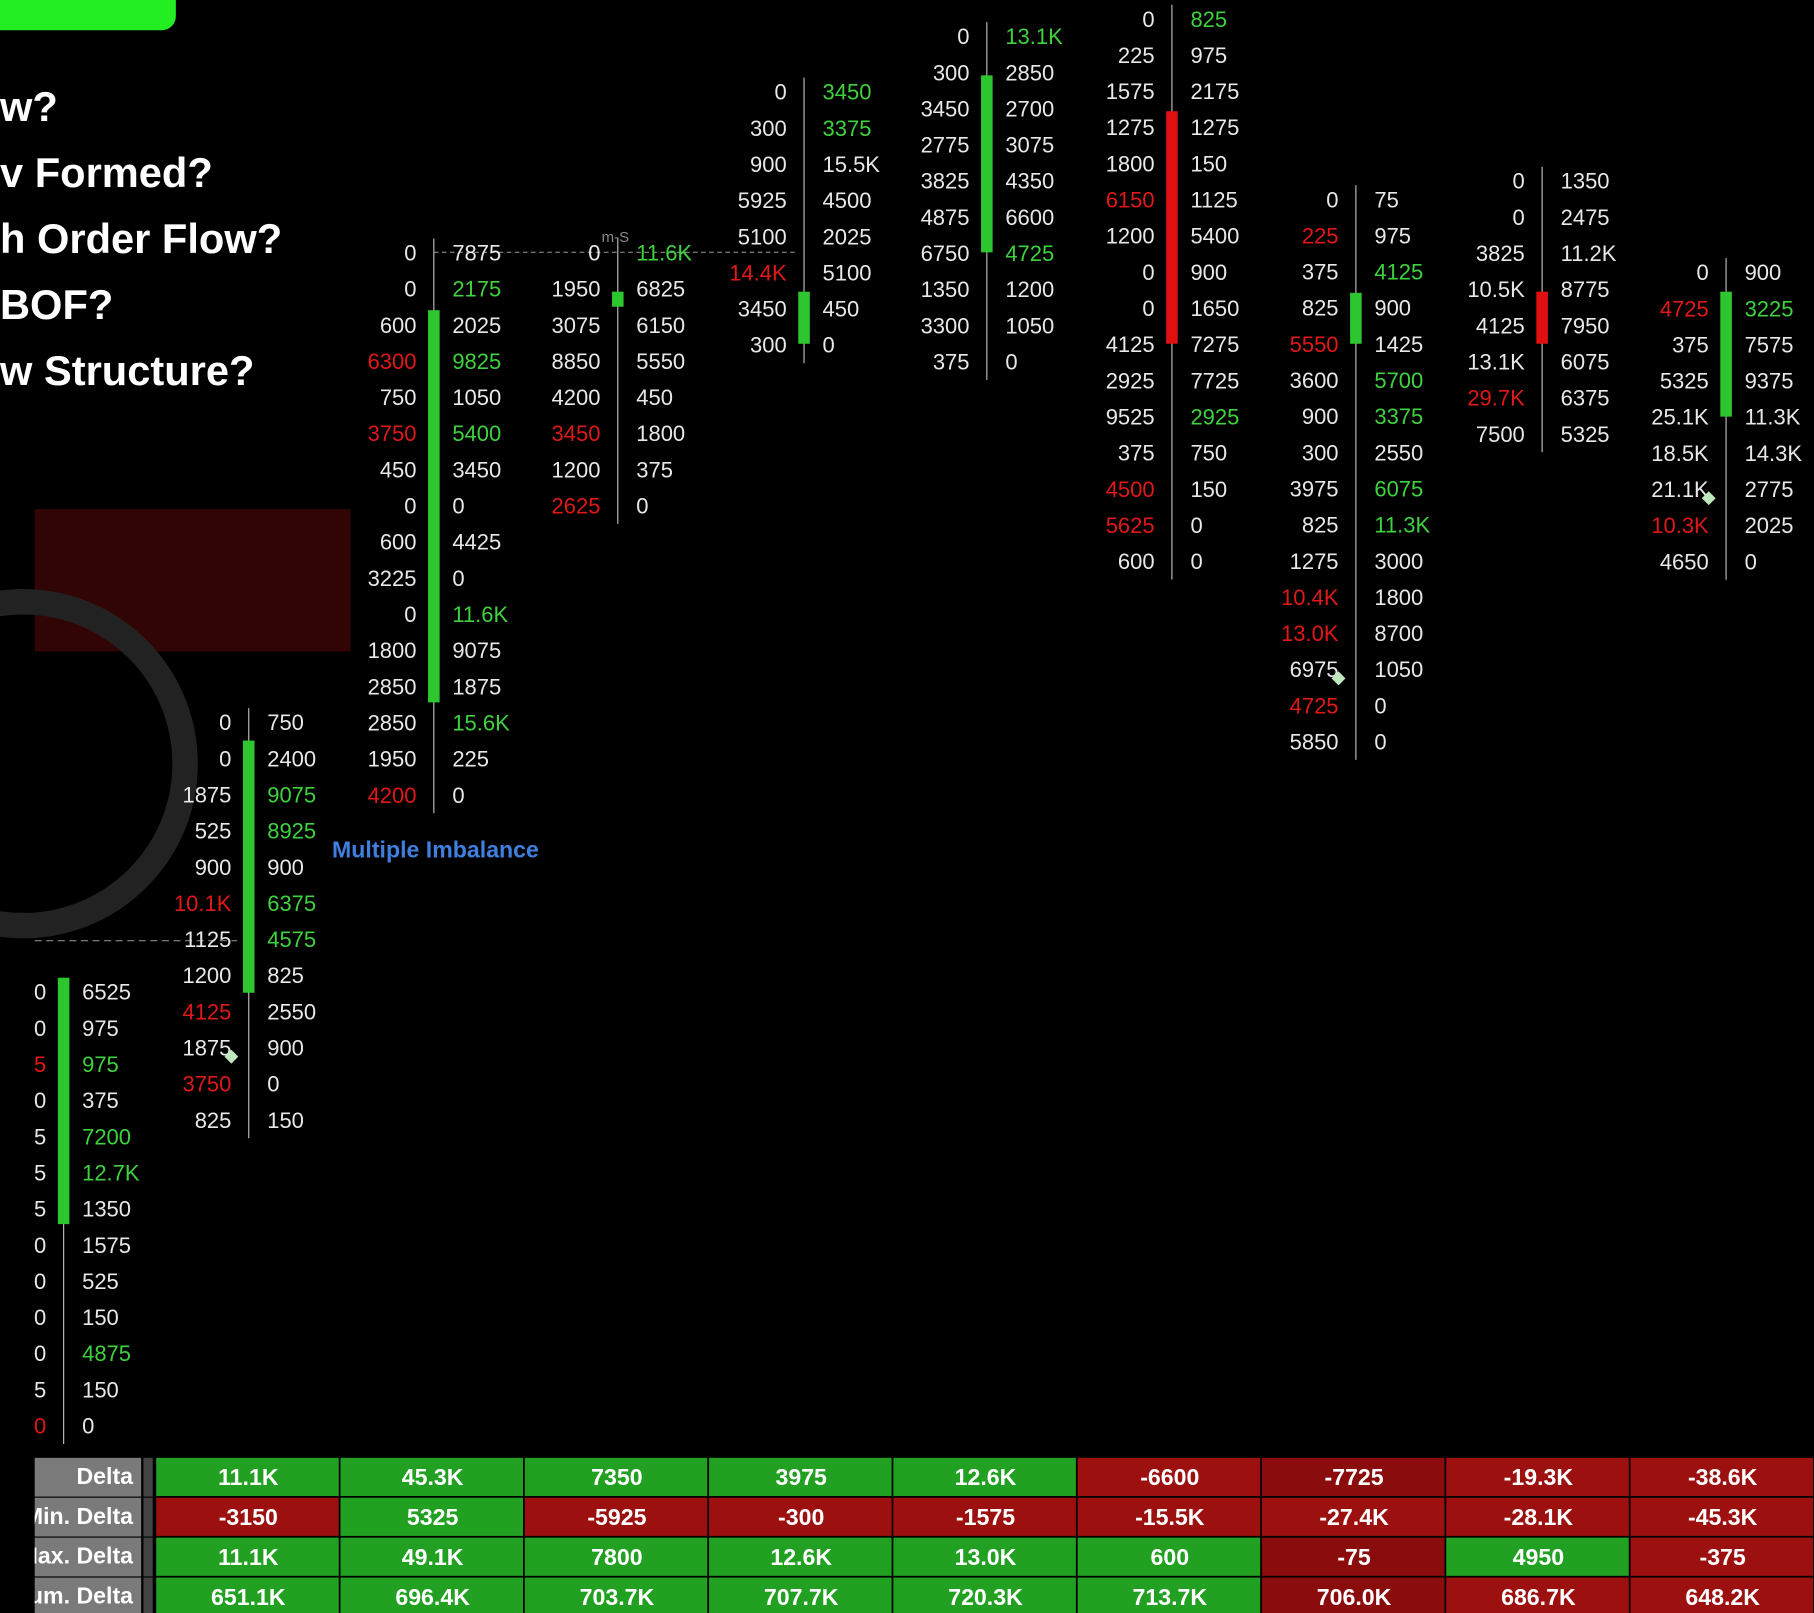  Describe the element at coordinates (576, 325) in the screenshot. I see `bid-volume: 3075` at that location.